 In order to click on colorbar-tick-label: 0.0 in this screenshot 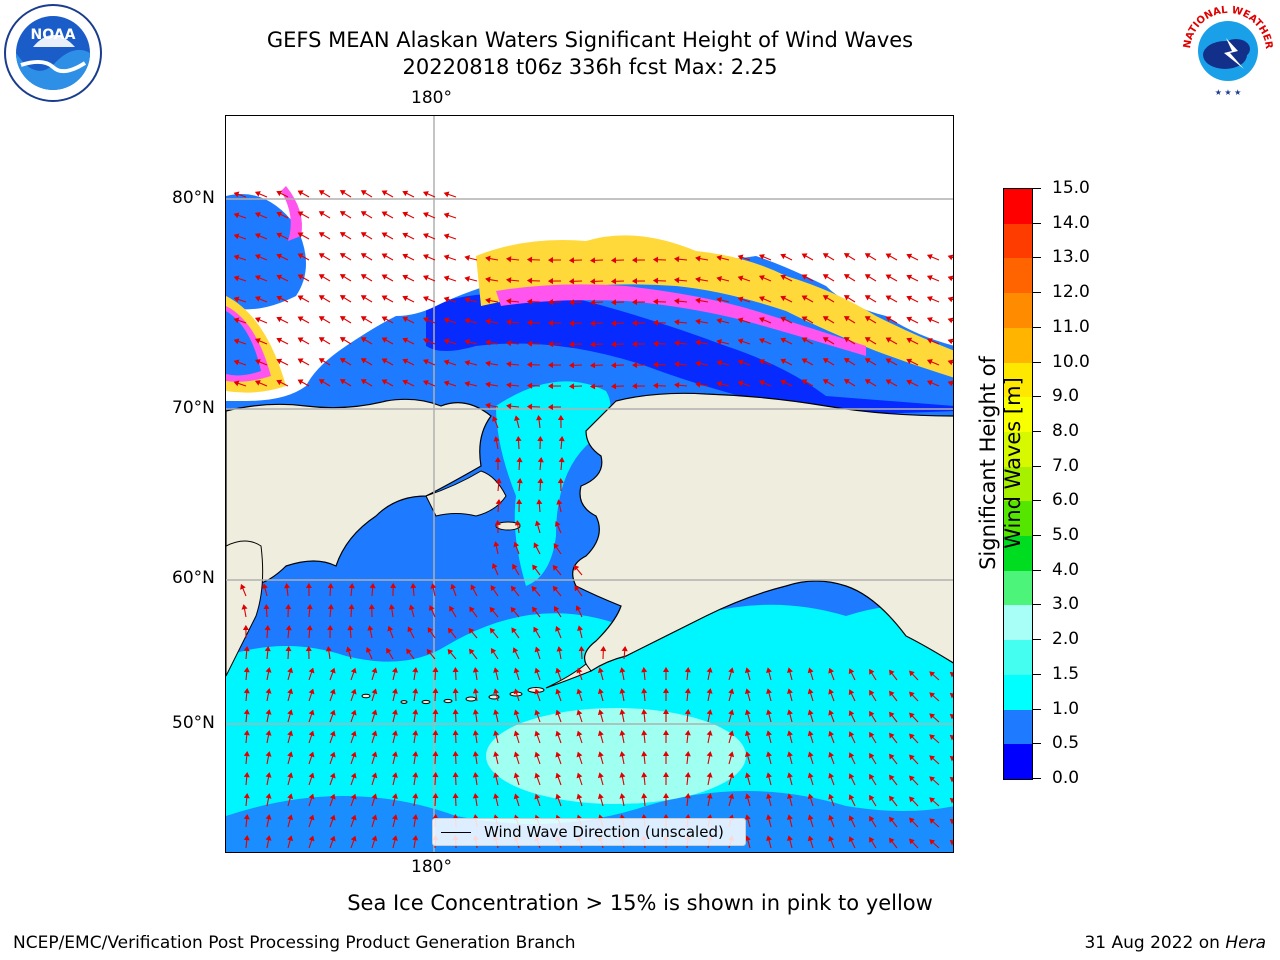, I will do `click(1066, 778)`.